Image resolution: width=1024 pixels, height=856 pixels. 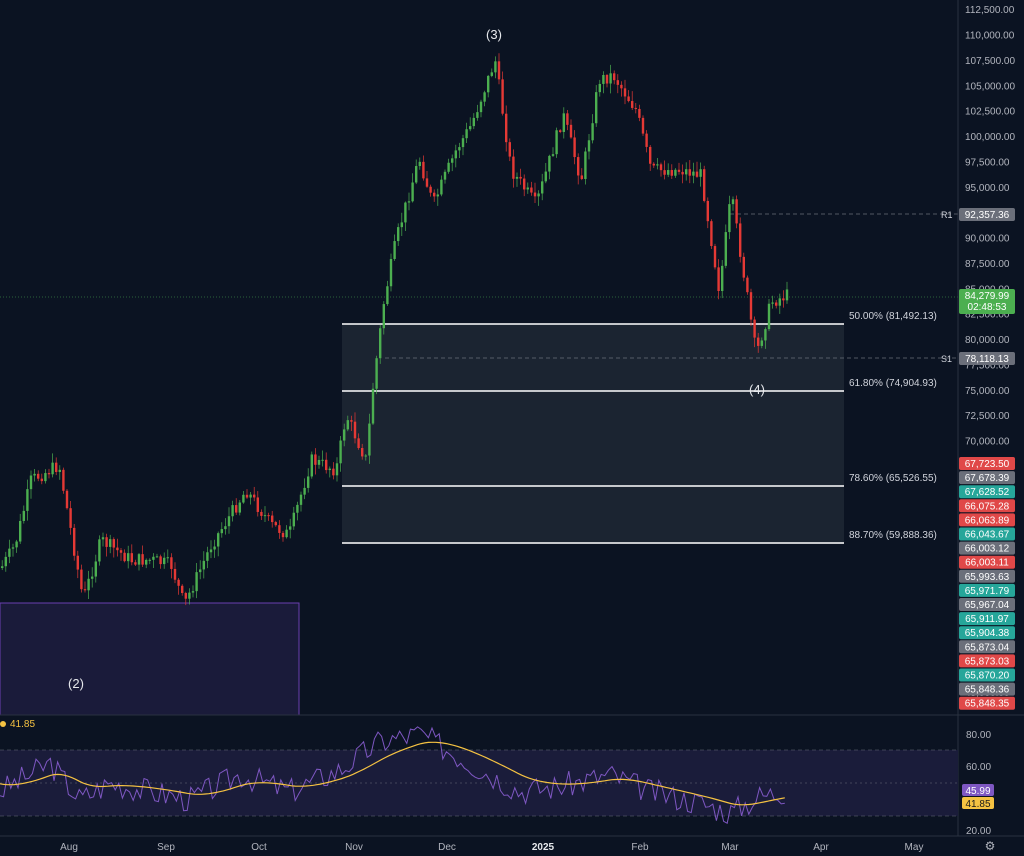 I want to click on fib-label: 78.60% (65,526.55), so click(x=893, y=478).